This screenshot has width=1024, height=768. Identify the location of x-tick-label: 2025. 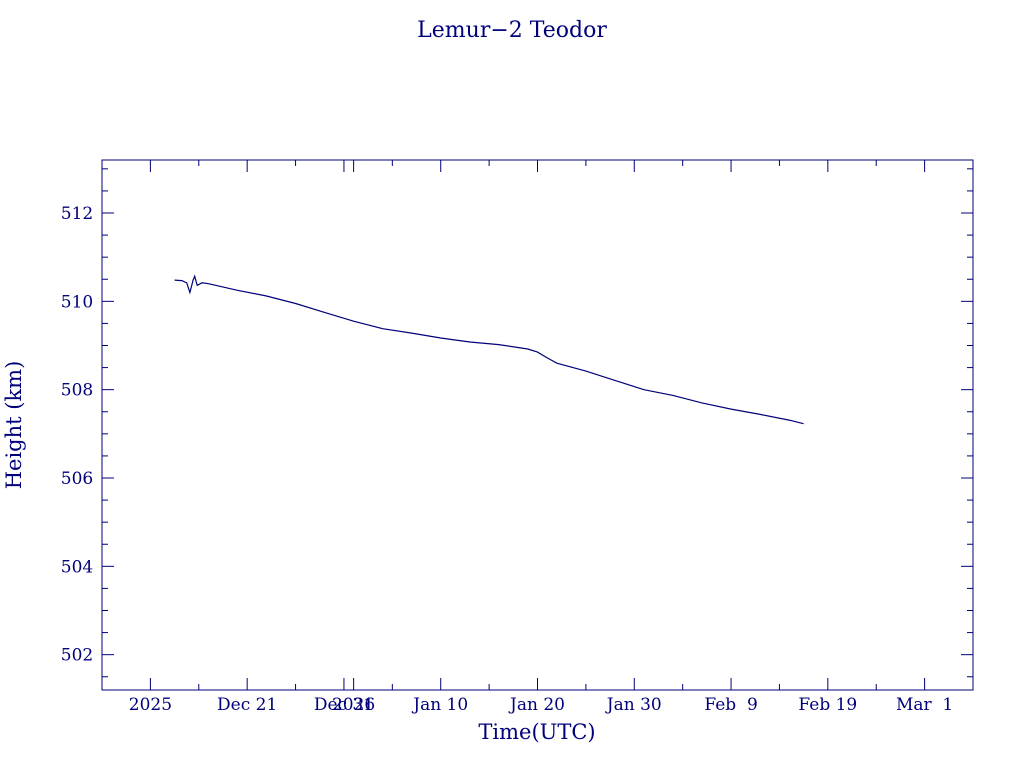
(150, 705).